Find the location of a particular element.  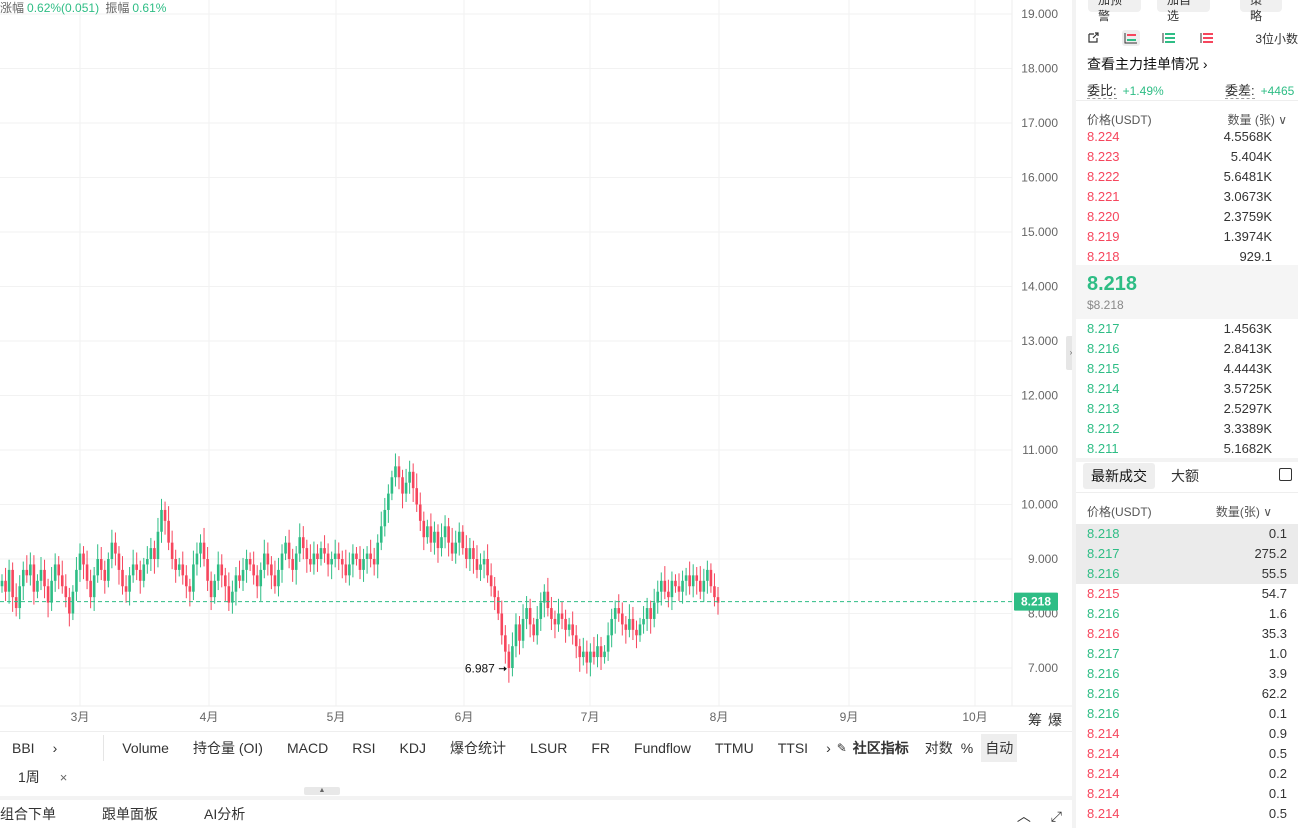

resize-handle: ▲ is located at coordinates (322, 791).